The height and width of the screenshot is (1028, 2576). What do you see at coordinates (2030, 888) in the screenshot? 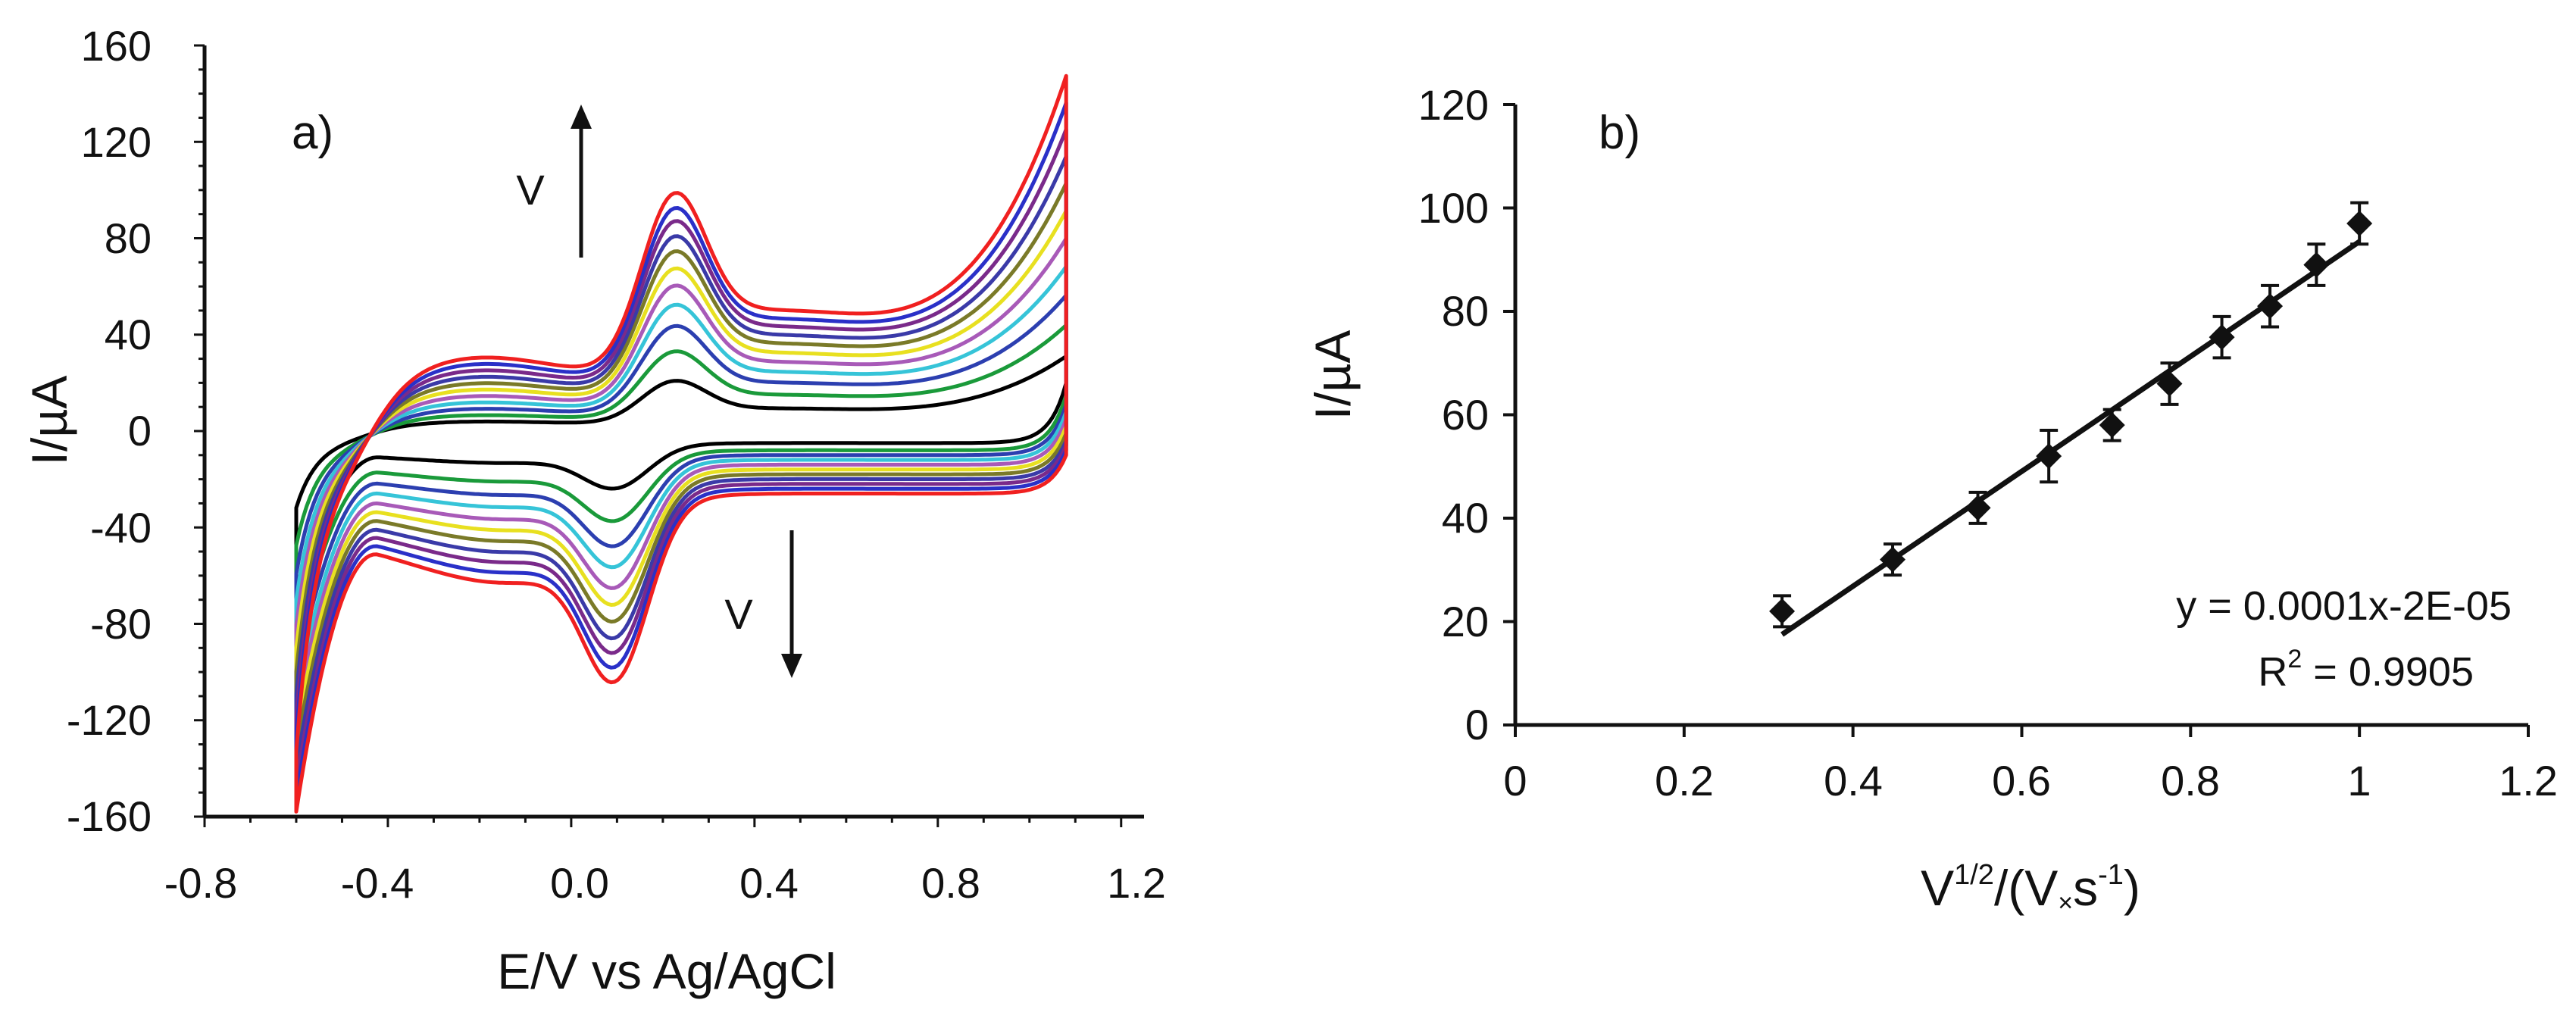
I see `panel-b-x-axis-title: V1/2/(V×s-1)` at bounding box center [2030, 888].